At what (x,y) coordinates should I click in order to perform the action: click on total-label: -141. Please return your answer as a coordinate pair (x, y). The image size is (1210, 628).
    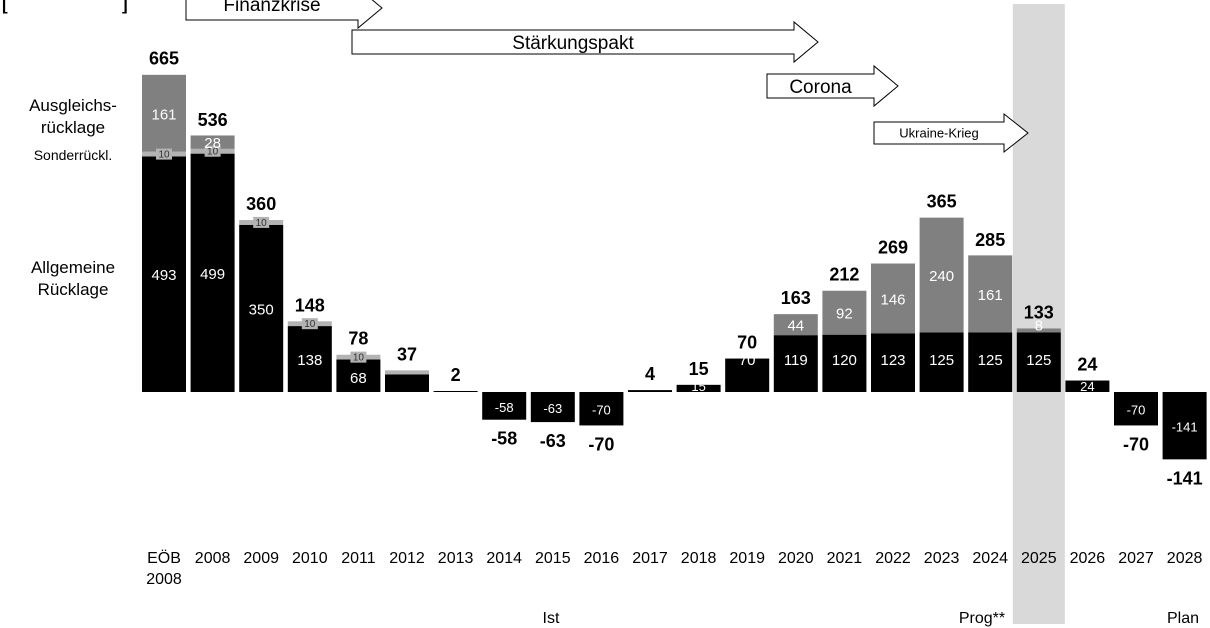
    Looking at the image, I should click on (1185, 478).